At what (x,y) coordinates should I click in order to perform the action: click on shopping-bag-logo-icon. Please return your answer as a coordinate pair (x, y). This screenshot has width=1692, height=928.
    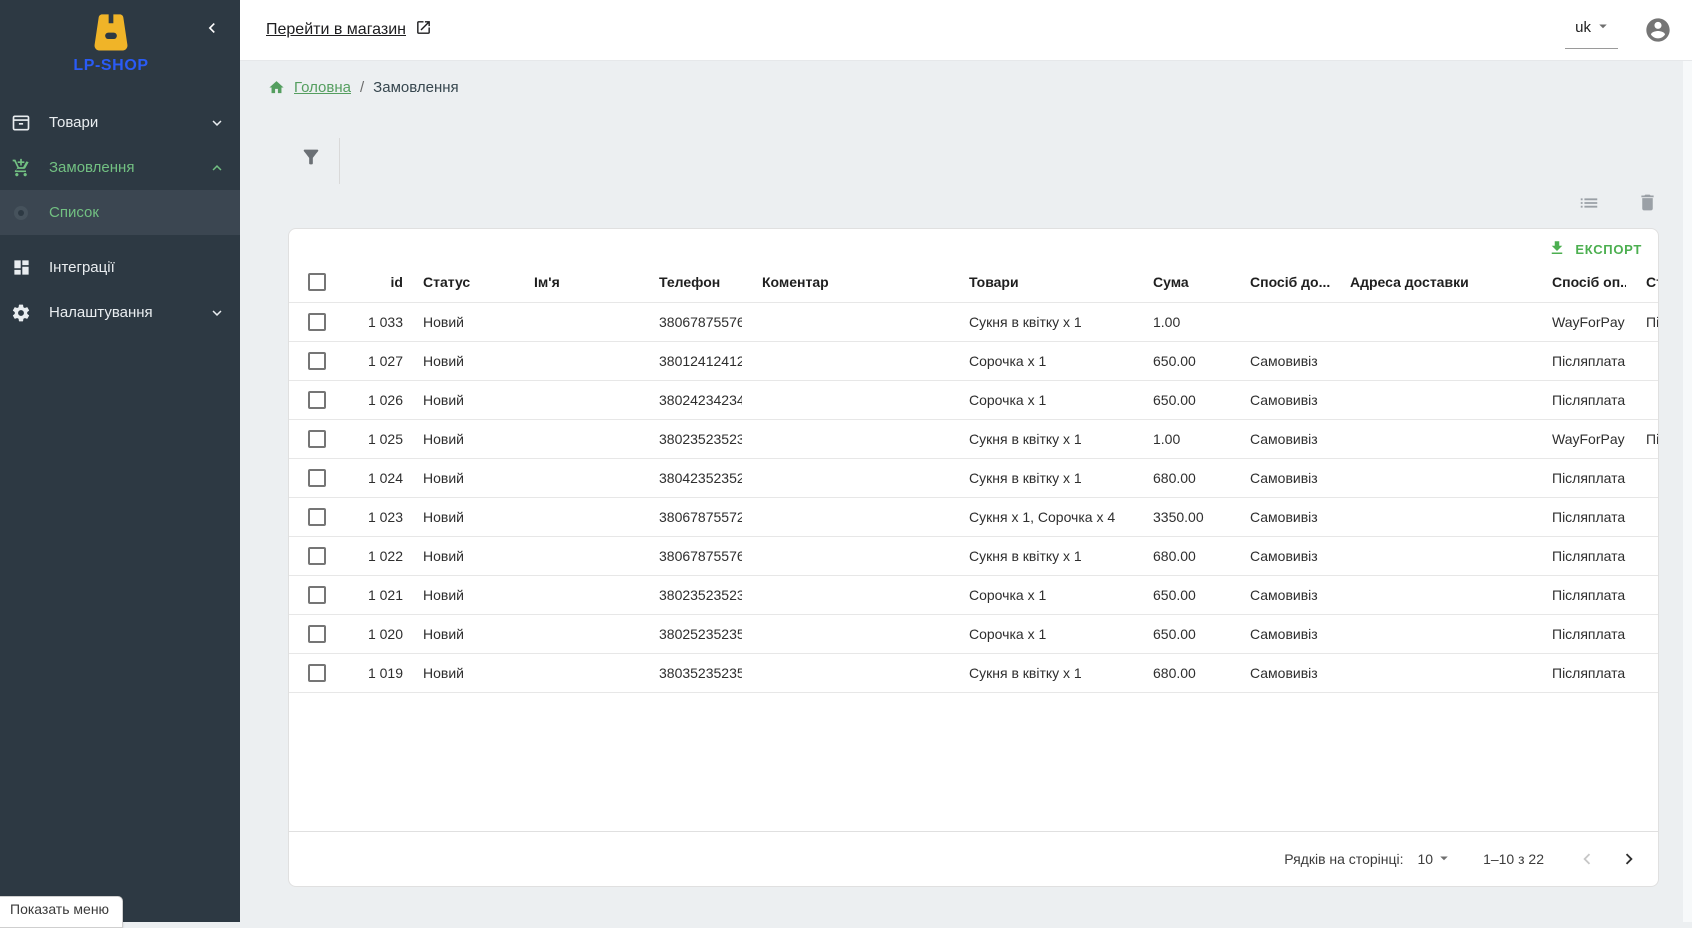
    Looking at the image, I should click on (111, 34).